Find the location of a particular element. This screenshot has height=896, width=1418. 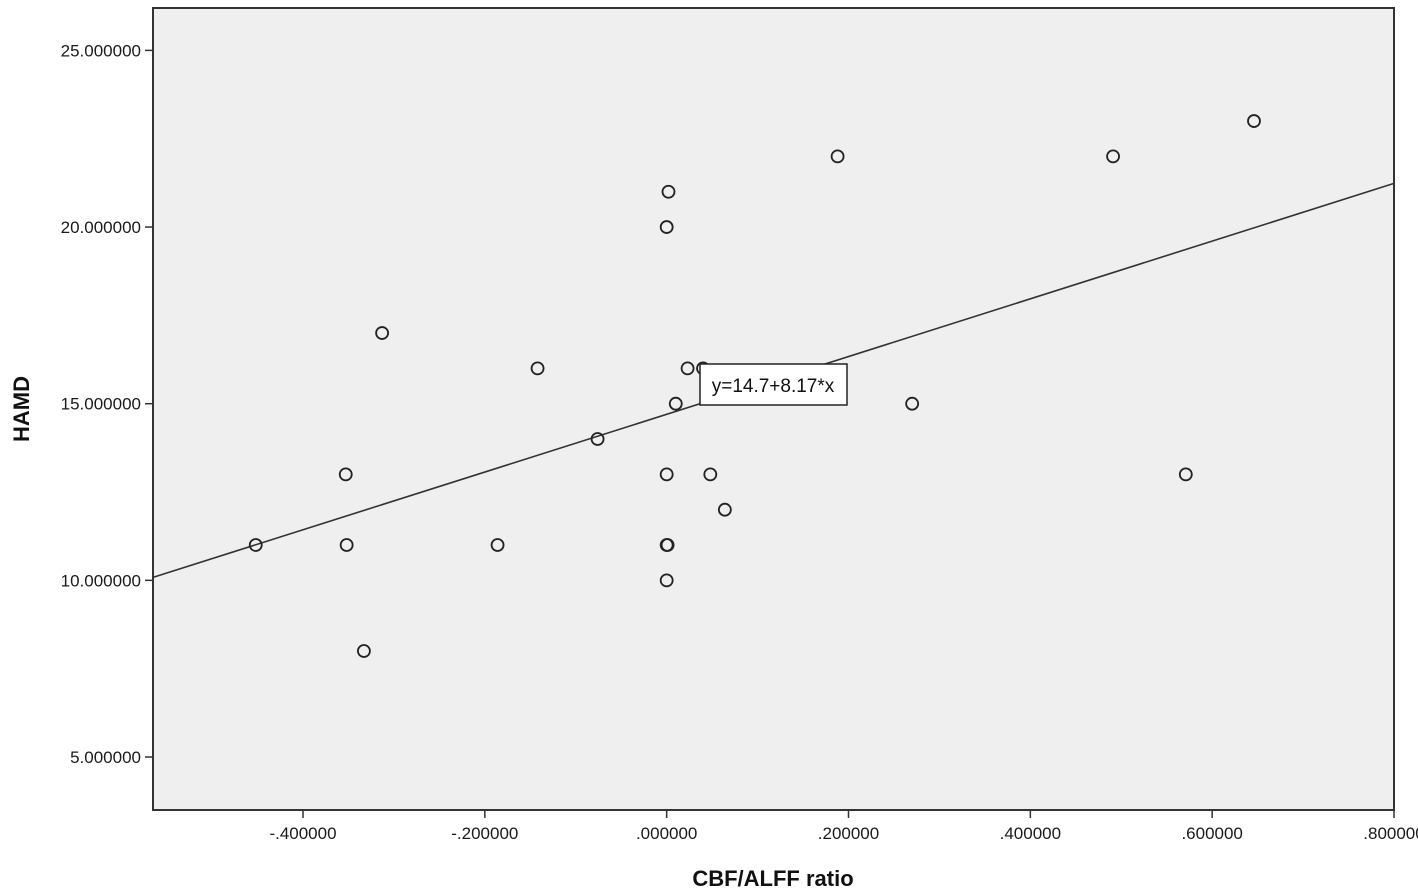

y-tick-label: 20.000000 is located at coordinates (101, 227).